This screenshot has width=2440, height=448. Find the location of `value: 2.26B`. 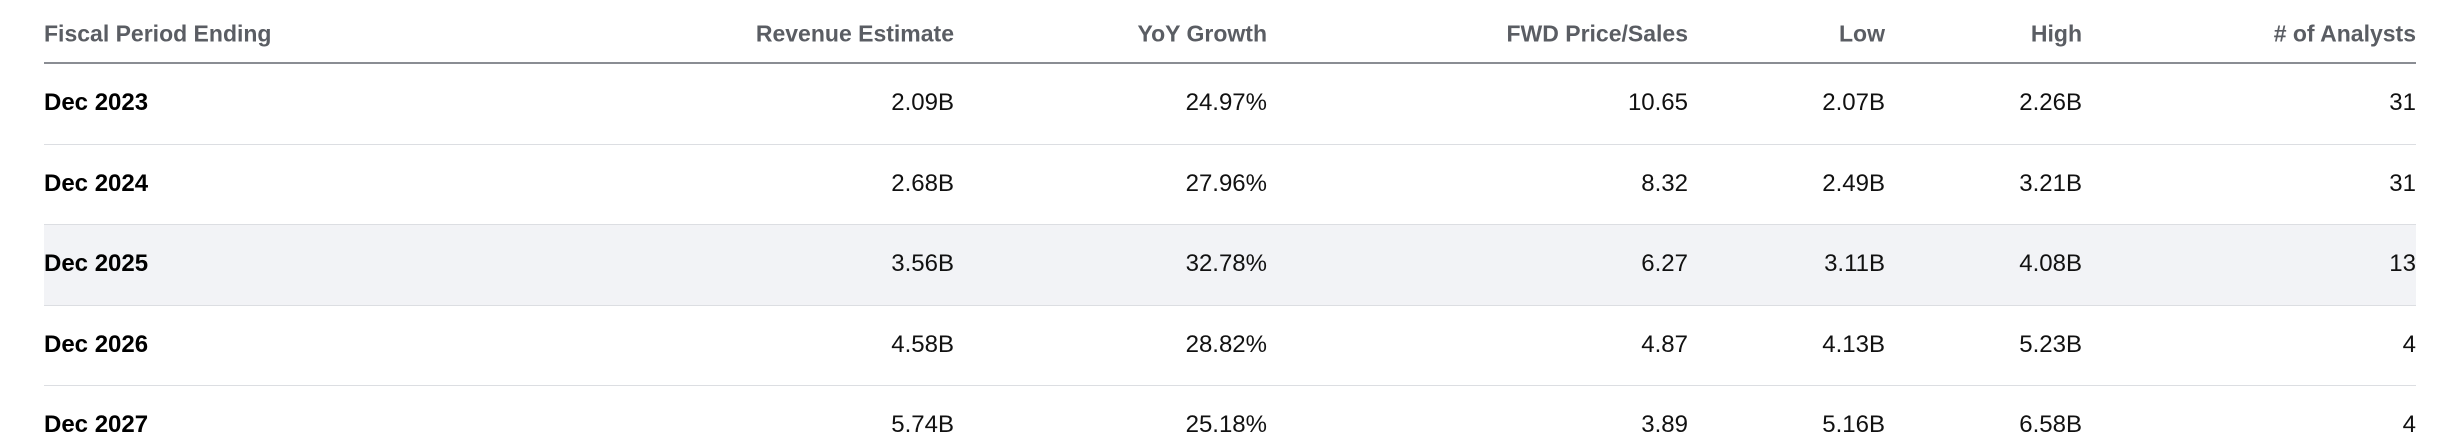

value: 2.26B is located at coordinates (2050, 103).